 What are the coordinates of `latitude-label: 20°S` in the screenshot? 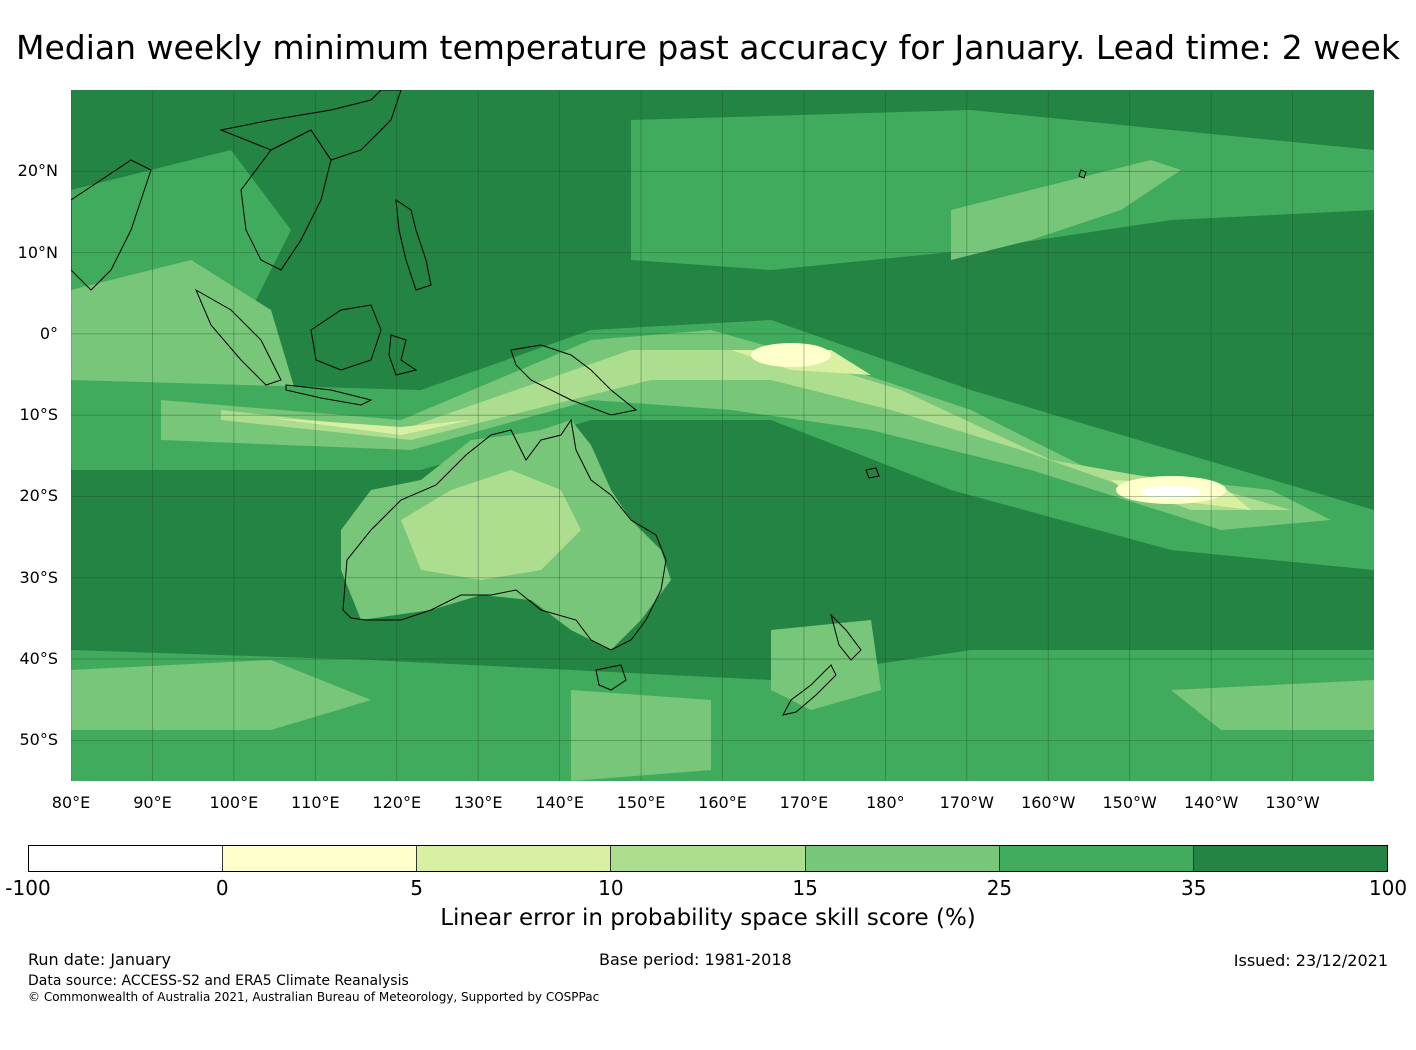 It's located at (38, 496).